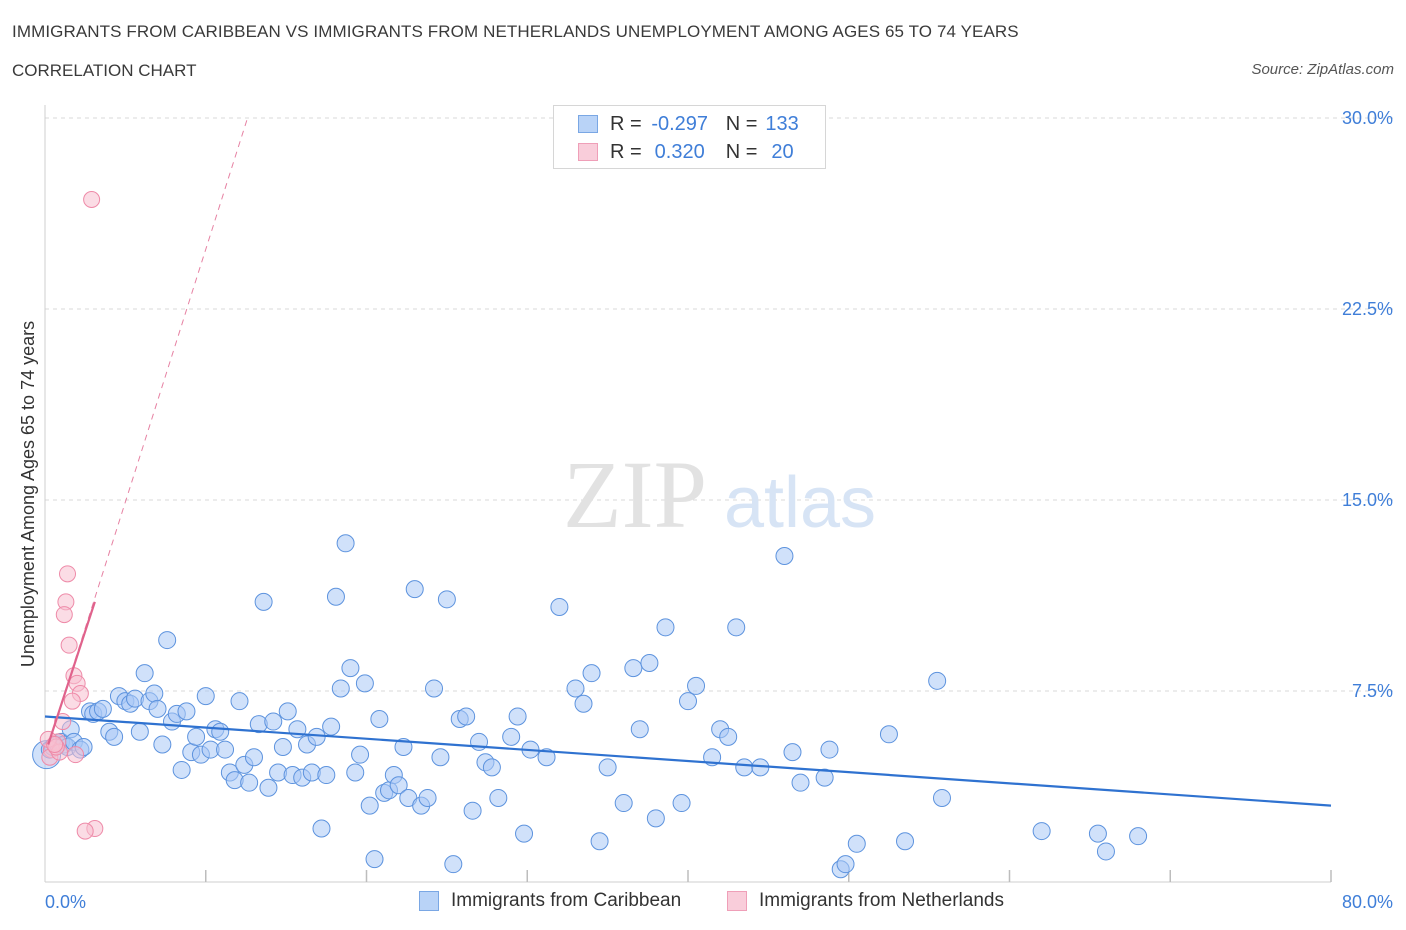 This screenshot has width=1406, height=930. Describe the element at coordinates (782, 123) in the screenshot. I see `legend-n-value: 133` at that location.